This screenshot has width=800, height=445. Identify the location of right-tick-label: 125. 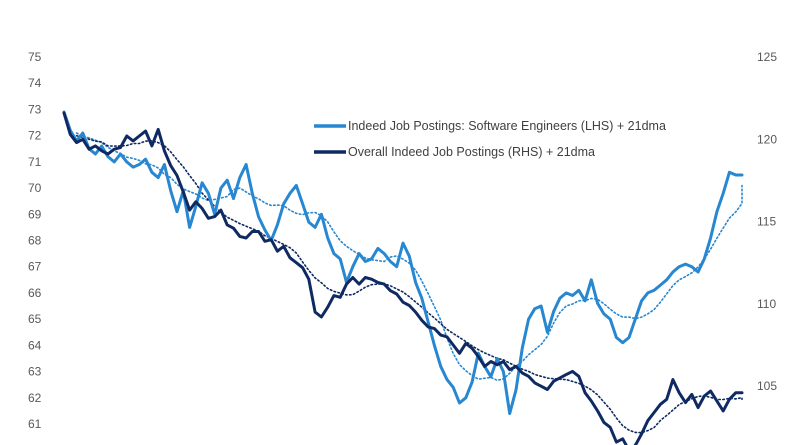
(767, 57).